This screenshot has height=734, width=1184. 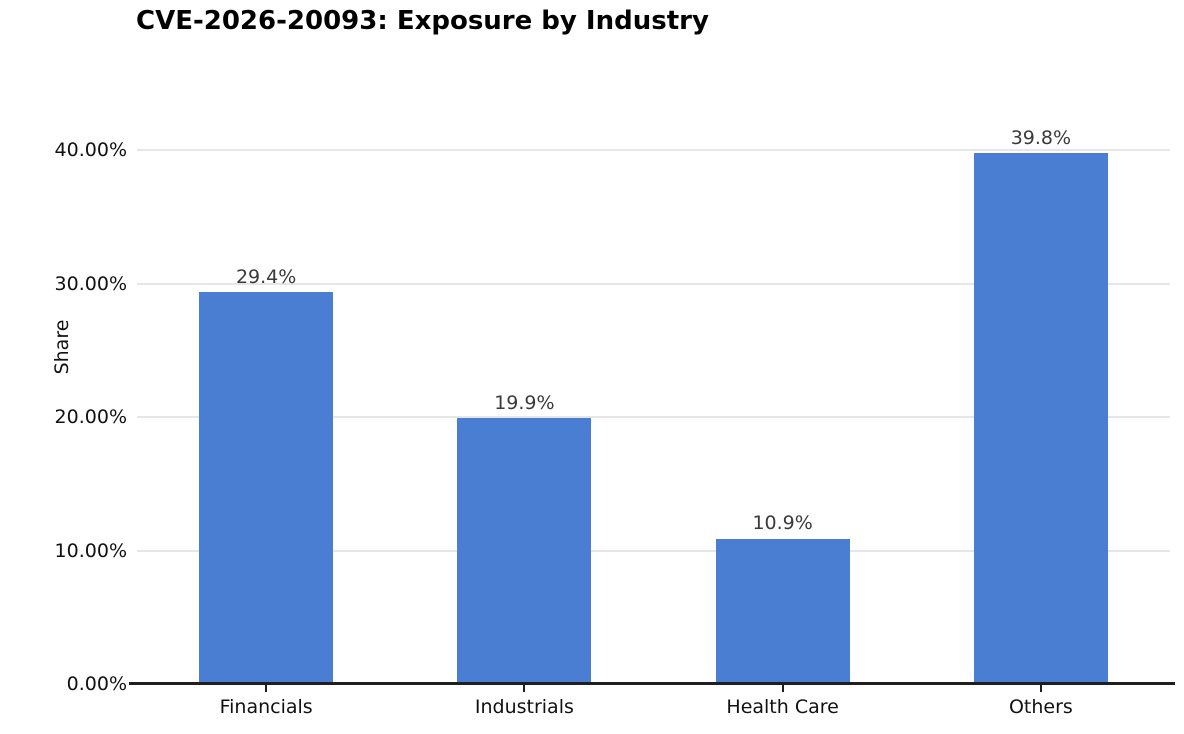 What do you see at coordinates (90, 550) in the screenshot?
I see `y-tick-label: 10.00%` at bounding box center [90, 550].